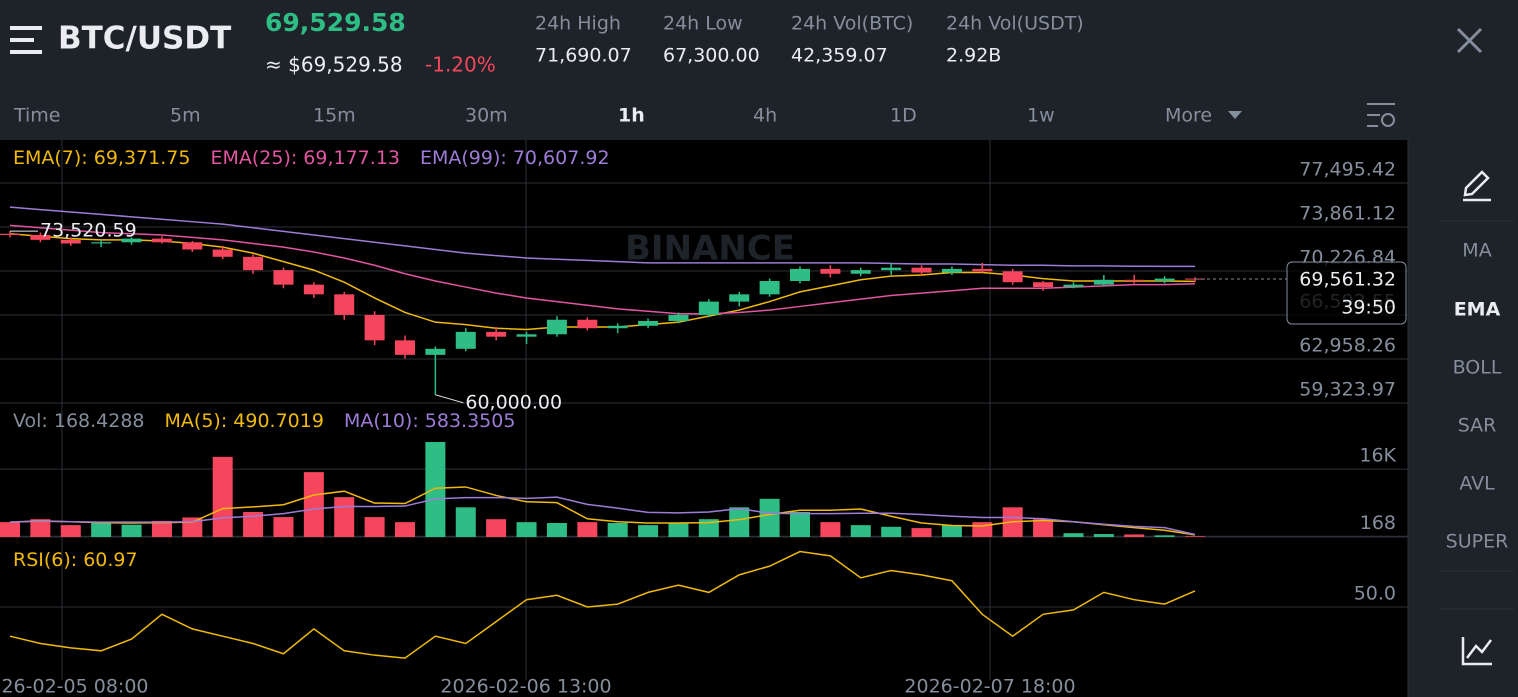 Image resolution: width=1518 pixels, height=697 pixels. What do you see at coordinates (765, 116) in the screenshot?
I see `interval-tab: 4h` at bounding box center [765, 116].